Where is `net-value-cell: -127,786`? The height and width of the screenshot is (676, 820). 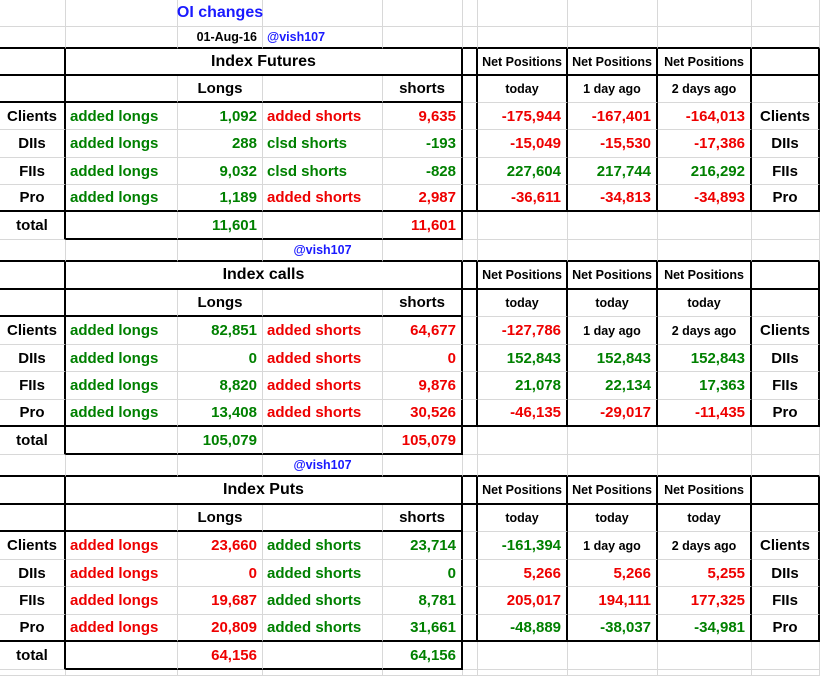
net-value-cell: -127,786 is located at coordinates (523, 331).